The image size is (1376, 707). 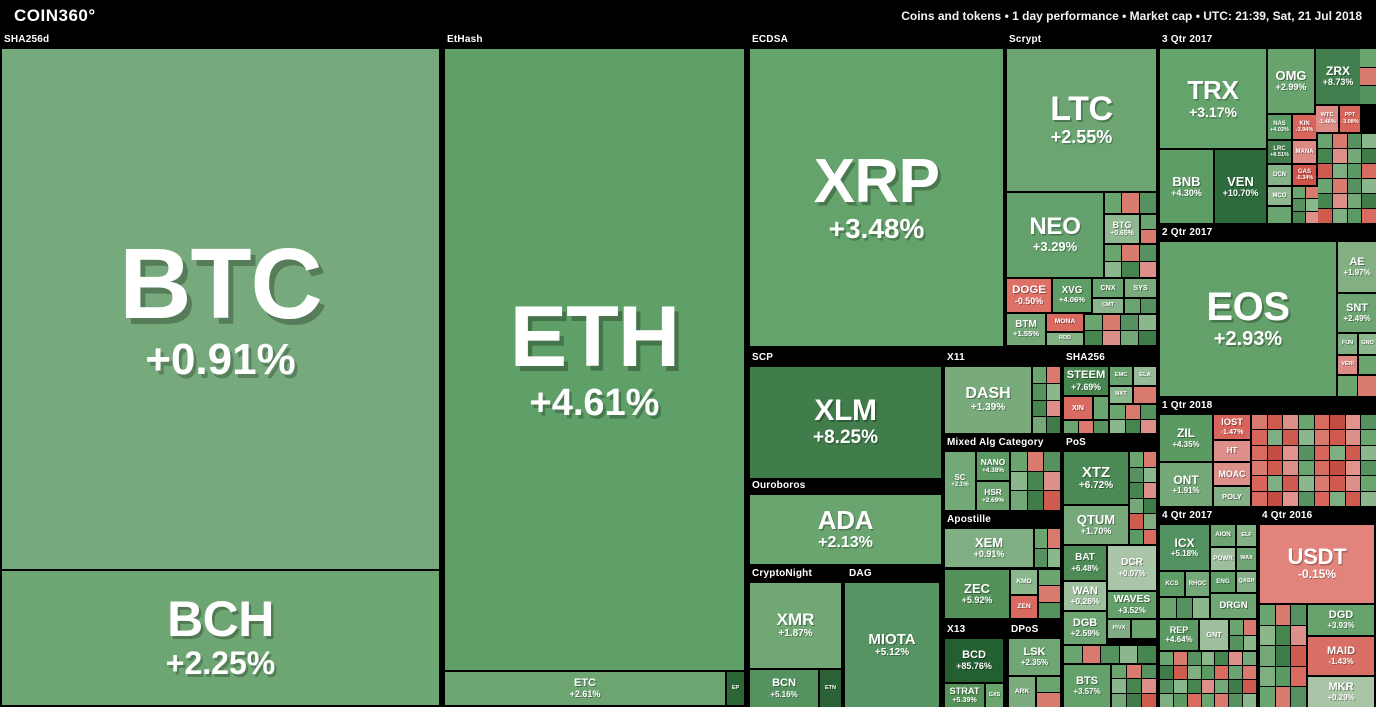 What do you see at coordinates (993, 466) in the screenshot?
I see `tile-nano: NANO +4.38%` at bounding box center [993, 466].